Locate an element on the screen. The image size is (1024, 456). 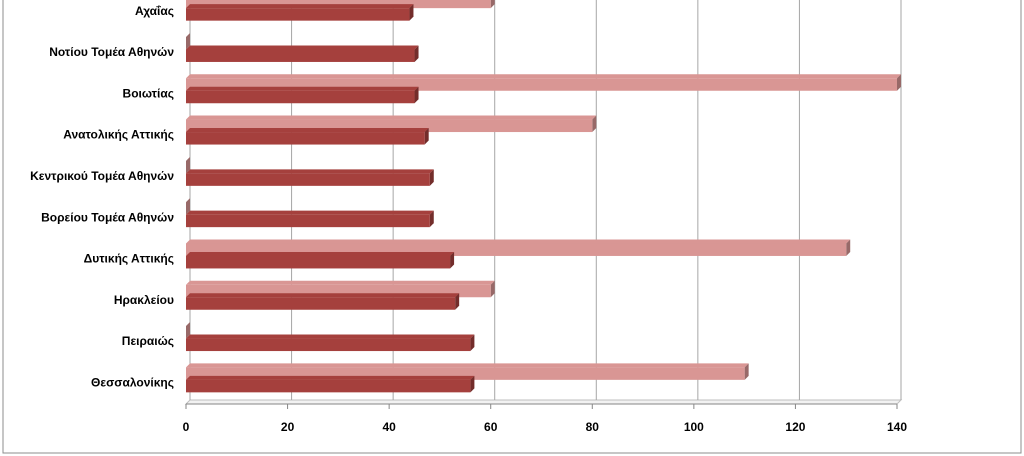
x-tick-label: 100 is located at coordinates (694, 427).